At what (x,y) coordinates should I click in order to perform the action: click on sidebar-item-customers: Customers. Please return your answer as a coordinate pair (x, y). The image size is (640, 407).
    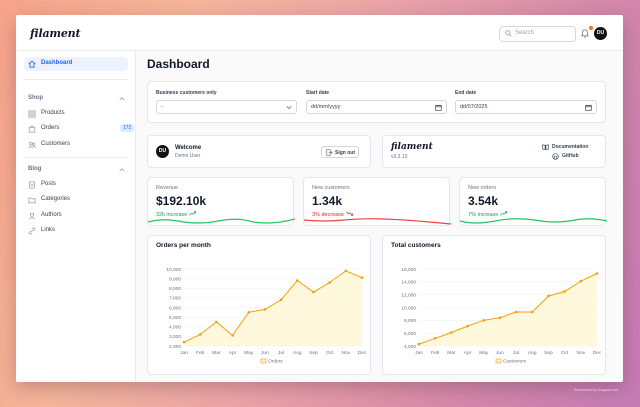
    Looking at the image, I should click on (76, 145).